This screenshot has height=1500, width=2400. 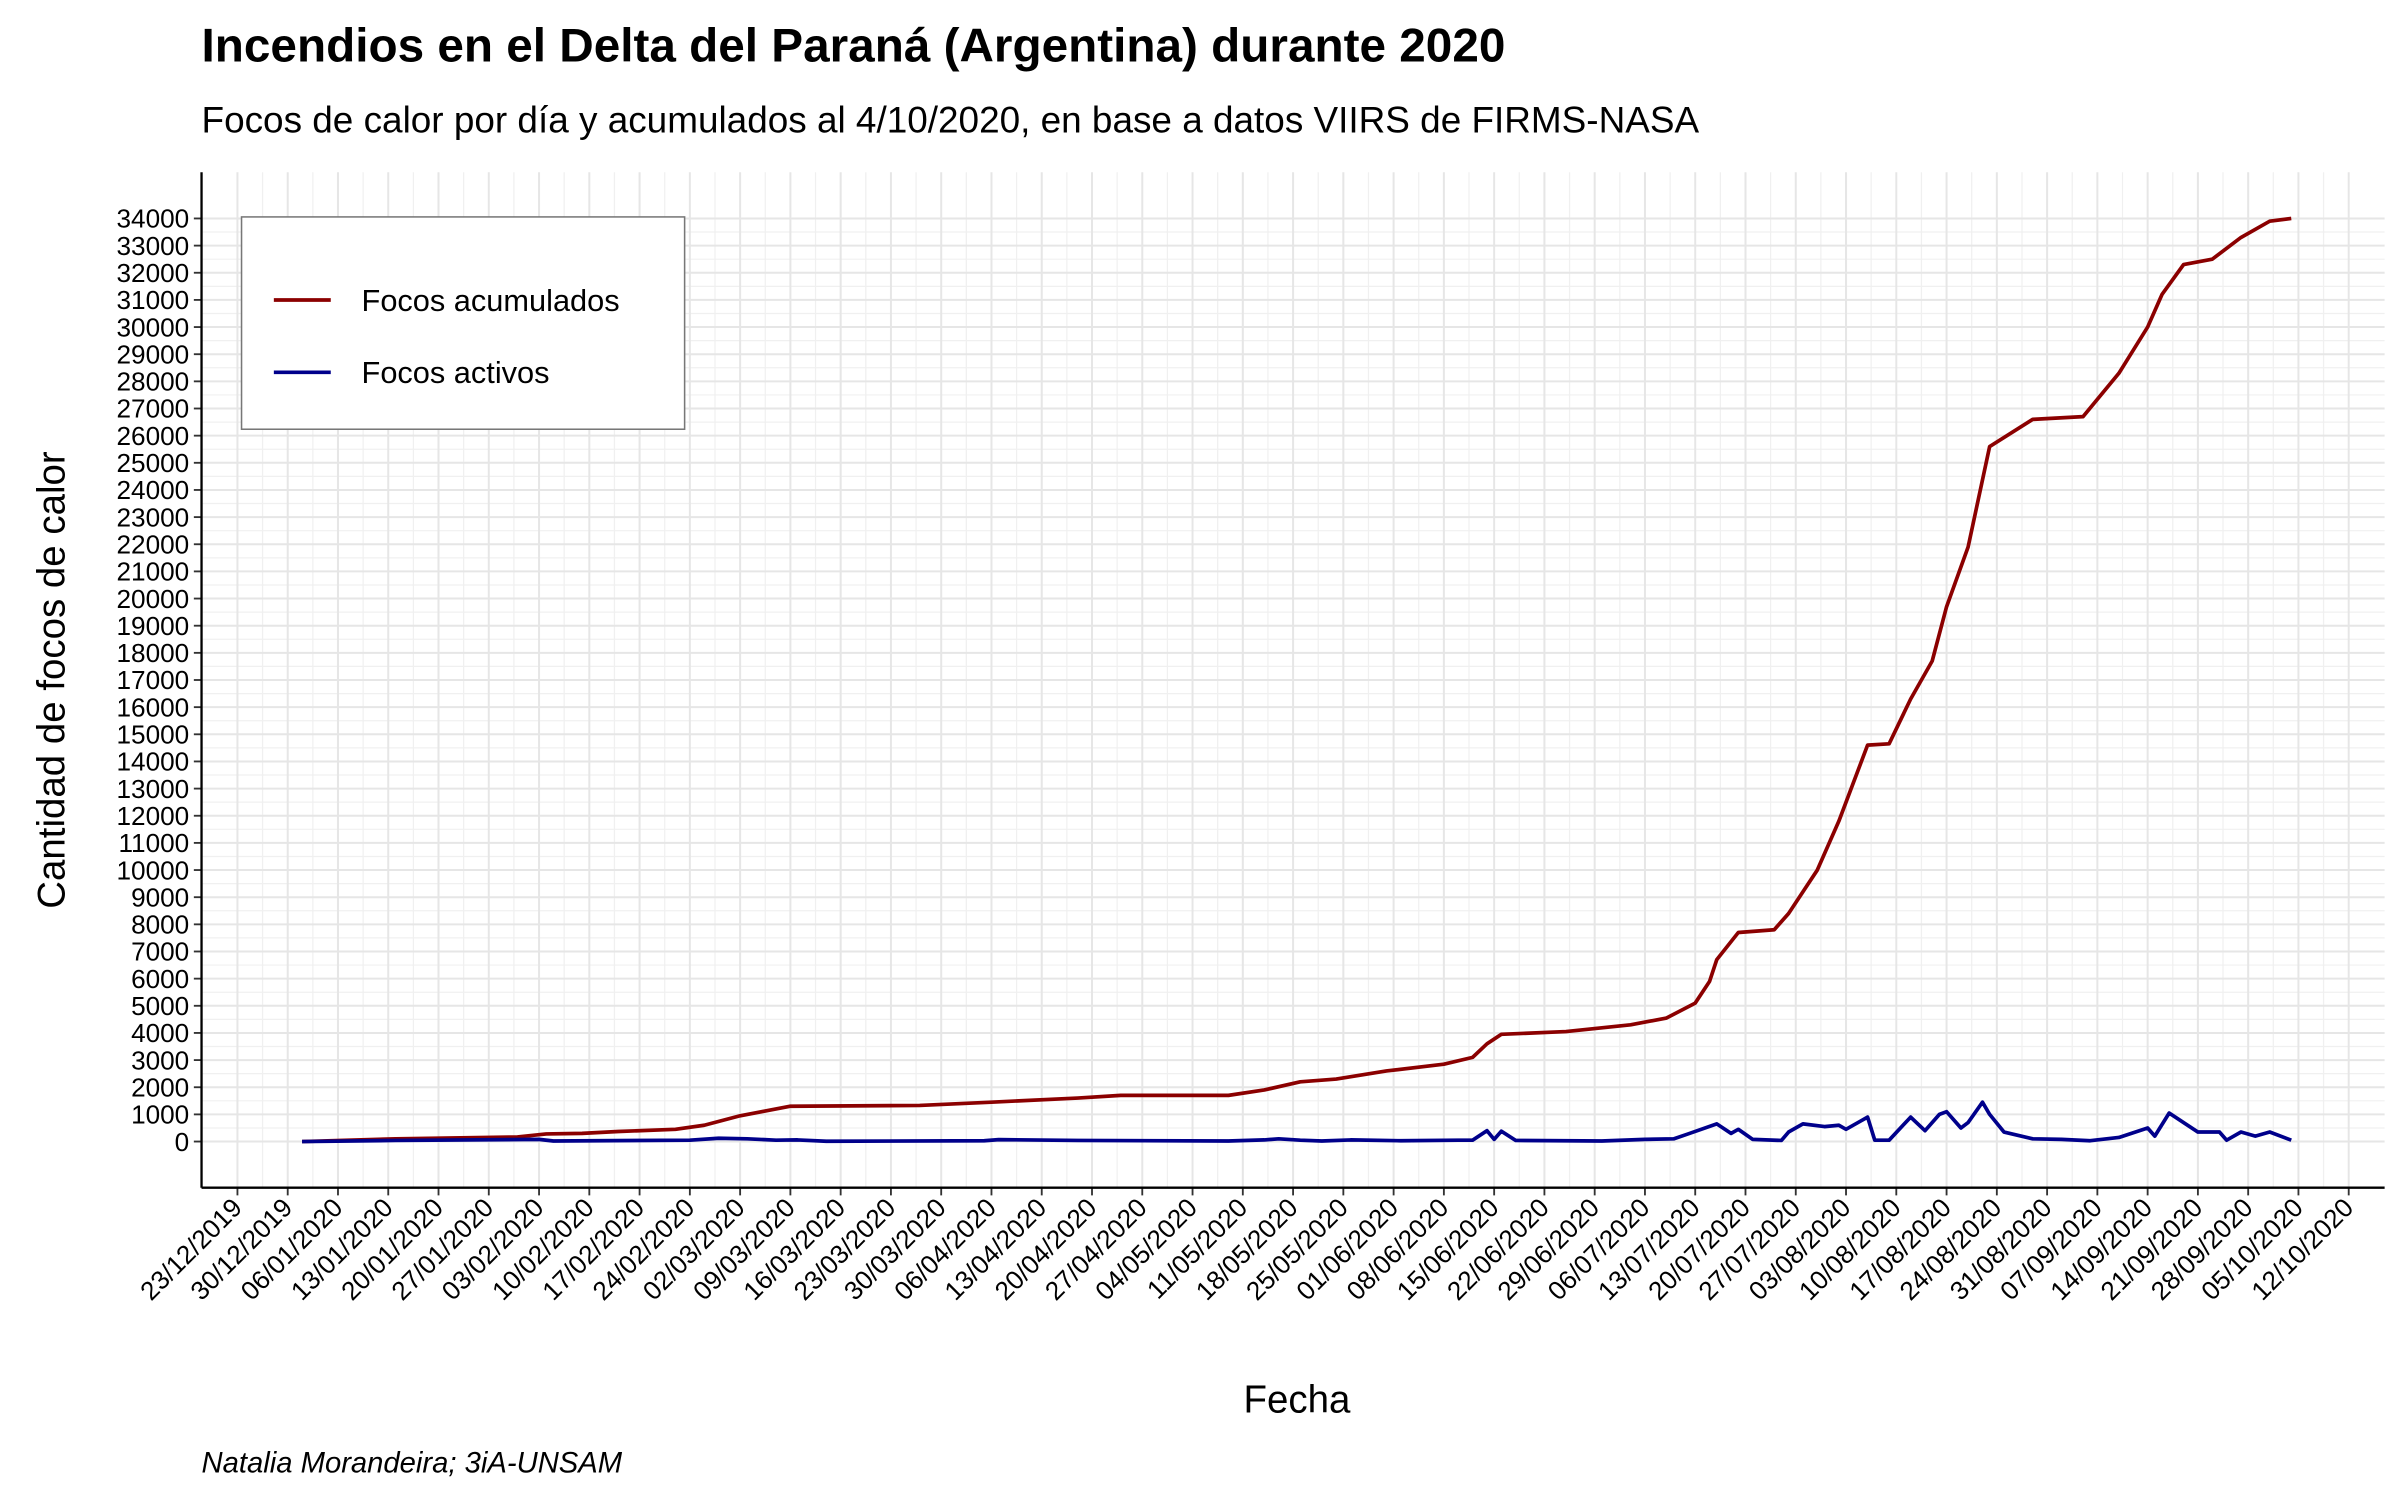 What do you see at coordinates (1296, 1399) in the screenshot?
I see `x-axis-title: Fecha` at bounding box center [1296, 1399].